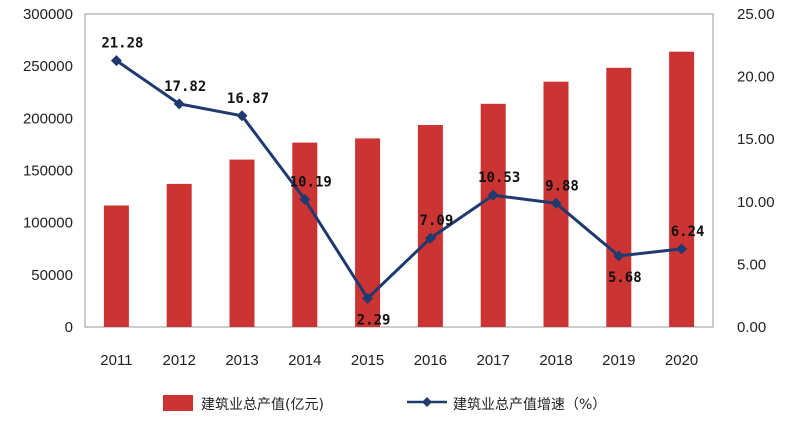  Describe the element at coordinates (305, 199) in the screenshot. I see `growth-point-2014` at that location.